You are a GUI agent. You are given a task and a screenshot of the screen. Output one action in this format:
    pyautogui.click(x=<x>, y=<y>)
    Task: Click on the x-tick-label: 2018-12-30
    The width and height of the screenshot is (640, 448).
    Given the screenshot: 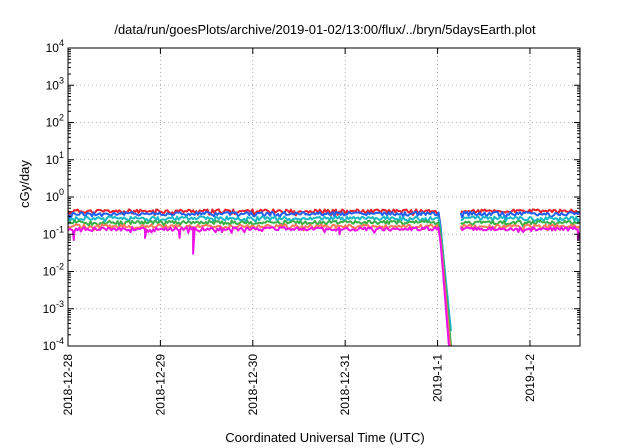 What is the action you would take?
    pyautogui.click(x=253, y=385)
    